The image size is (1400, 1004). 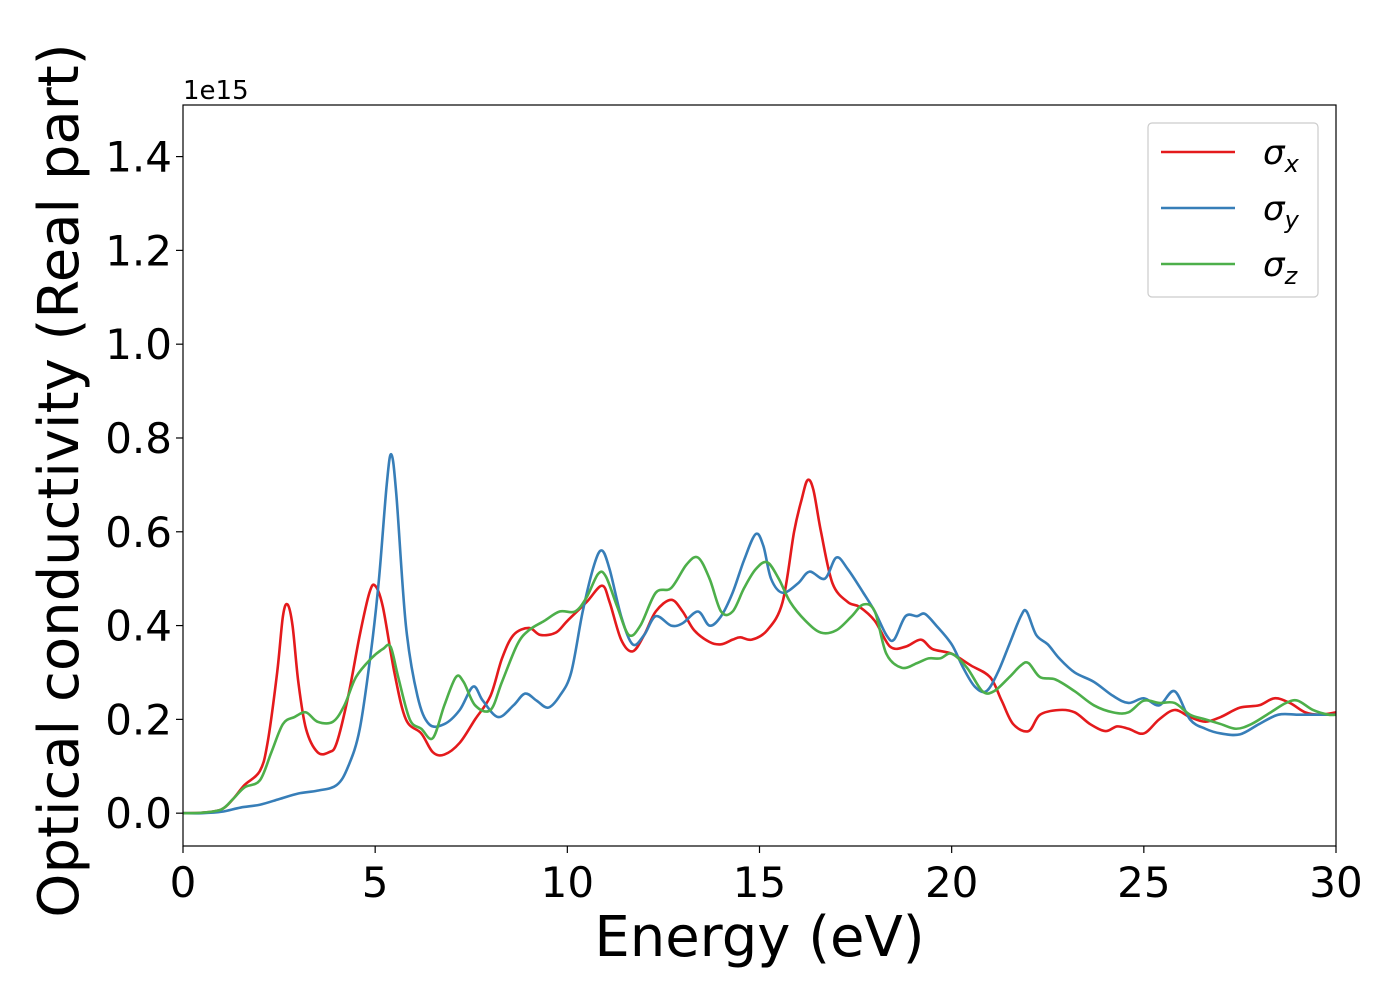 What do you see at coordinates (138, 344) in the screenshot?
I see `y-tick-label: 1.0` at bounding box center [138, 344].